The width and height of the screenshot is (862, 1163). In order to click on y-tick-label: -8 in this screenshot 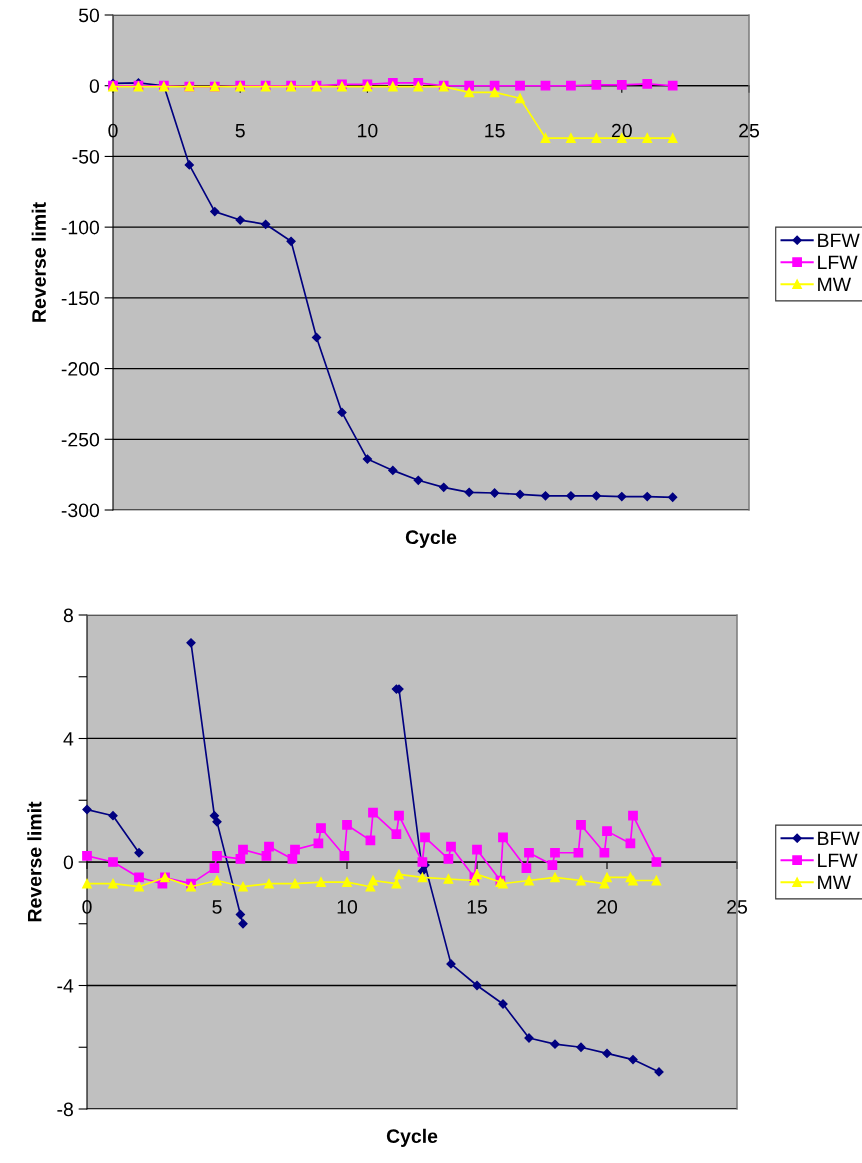, I will do `click(65, 1109)`.